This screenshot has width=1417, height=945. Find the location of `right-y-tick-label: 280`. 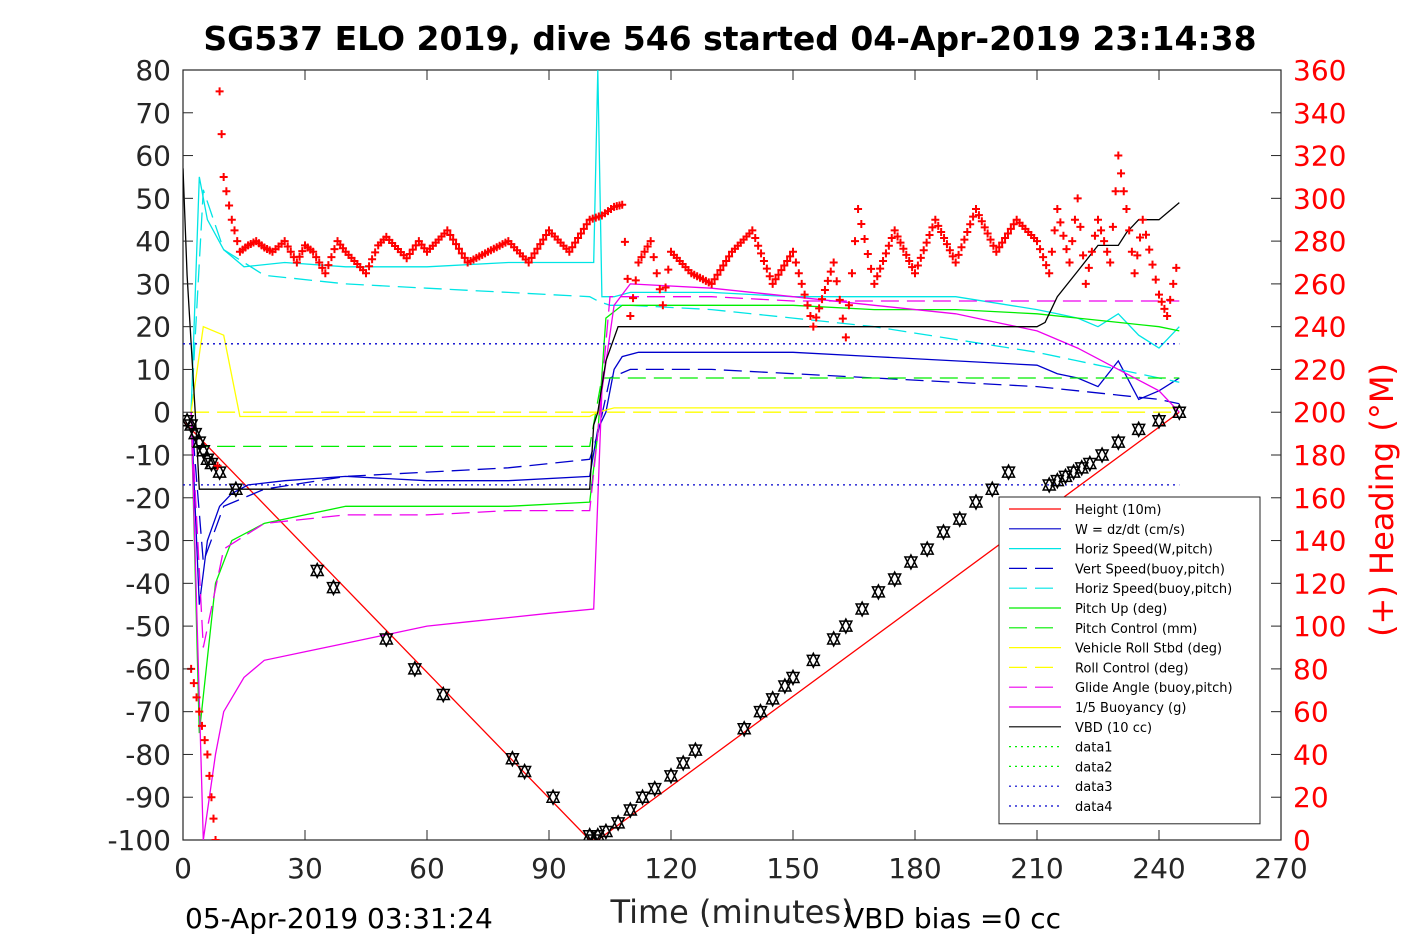

right-y-tick-label: 280 is located at coordinates (1319, 241).